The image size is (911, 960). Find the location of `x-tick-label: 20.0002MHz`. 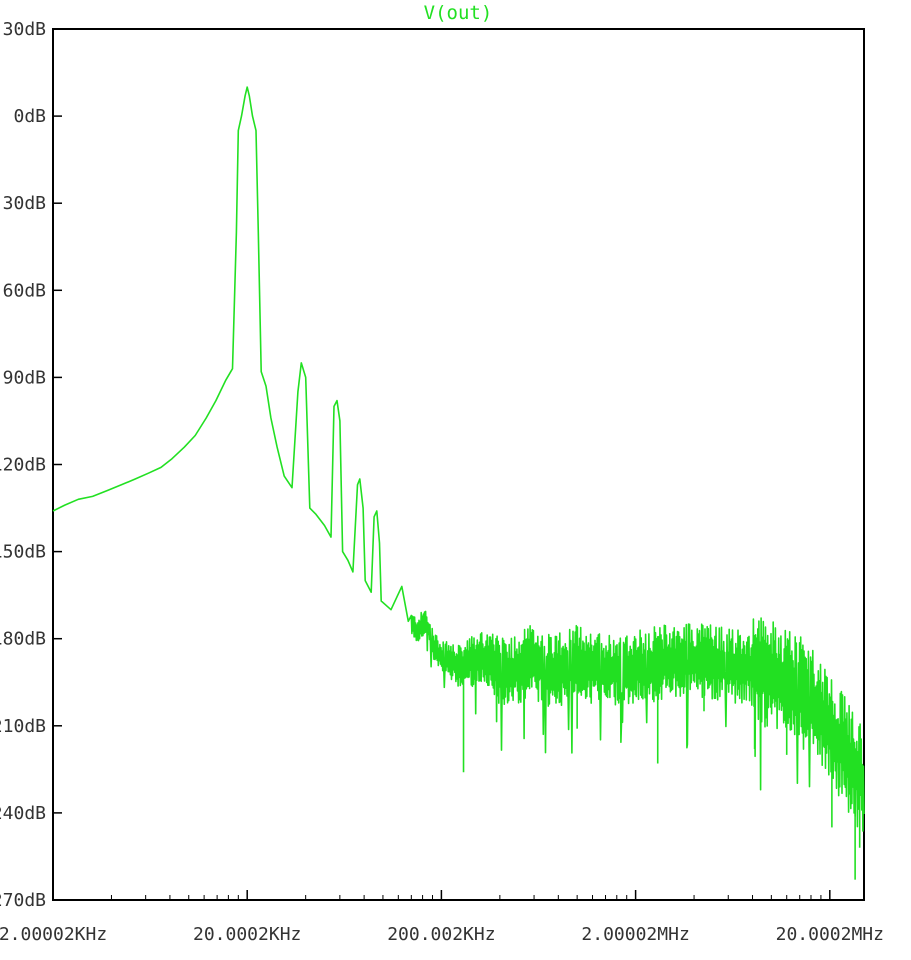

x-tick-label: 20.0002MHz is located at coordinates (830, 934).